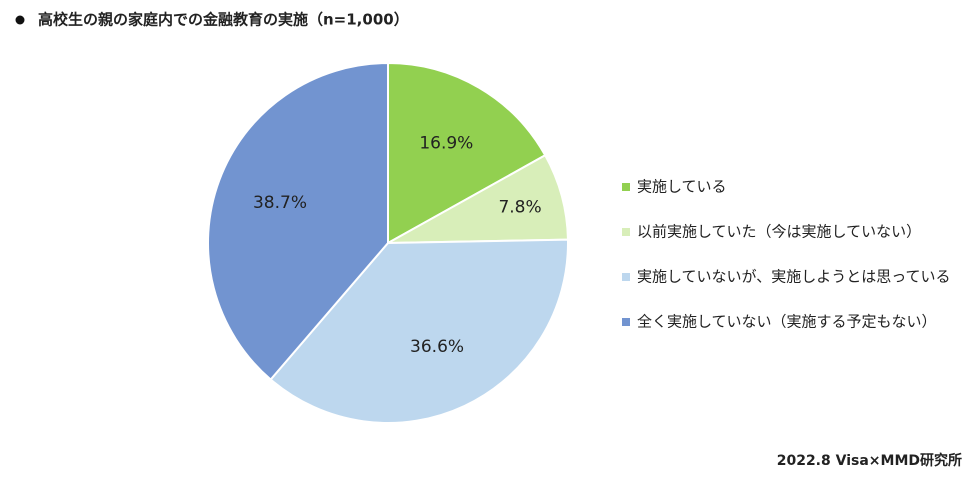  I want to click on data-label: 16.9%, so click(446, 144).